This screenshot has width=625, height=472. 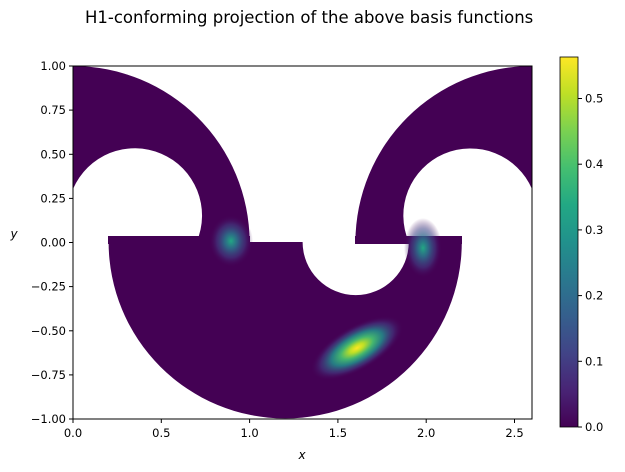 What do you see at coordinates (53, 110) in the screenshot?
I see `y-tick-label: 0.75` at bounding box center [53, 110].